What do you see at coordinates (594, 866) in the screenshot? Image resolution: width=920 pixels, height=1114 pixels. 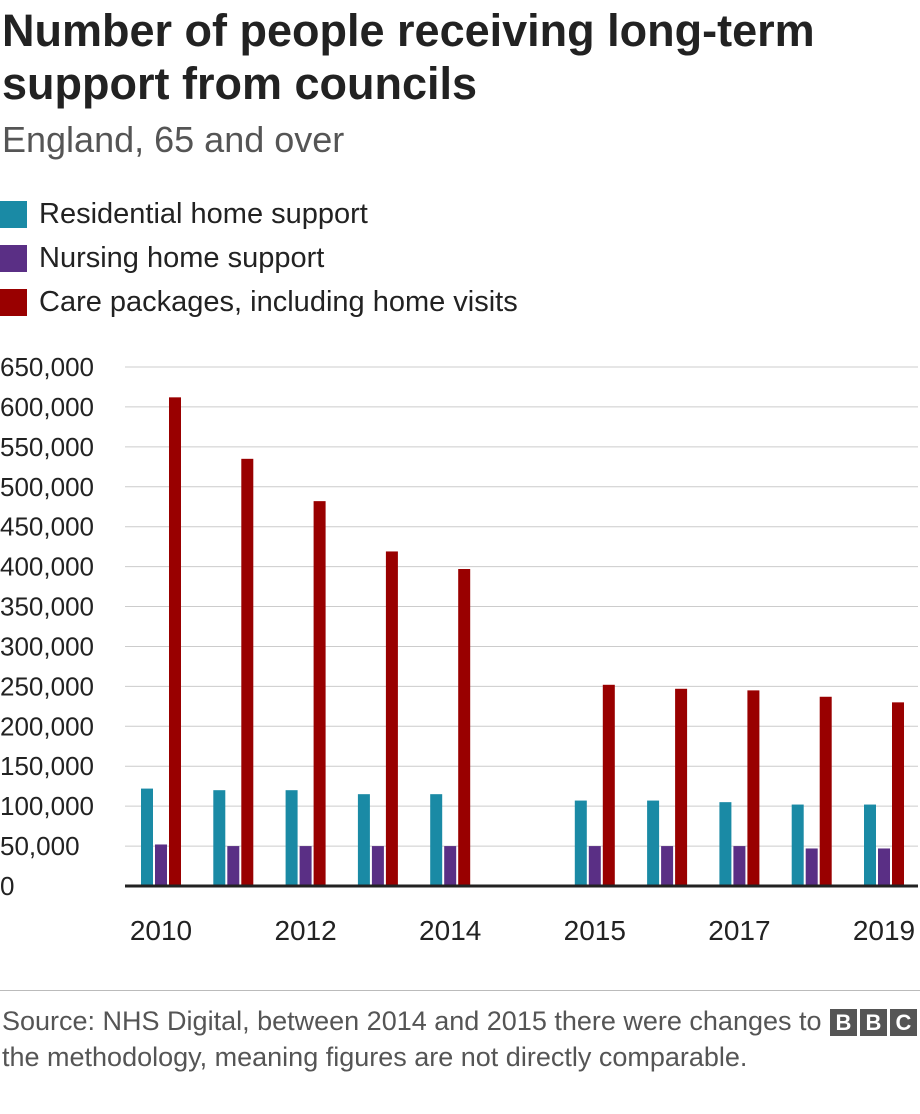 I see `bar-nursing-home-support-2015` at bounding box center [594, 866].